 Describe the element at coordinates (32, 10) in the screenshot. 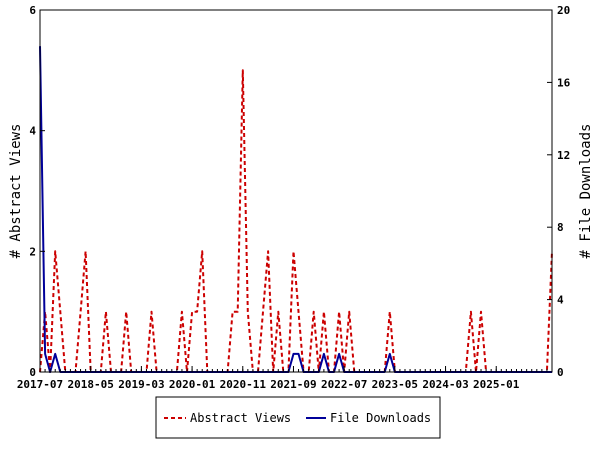

I see `y-left-tick-label: 6` at that location.